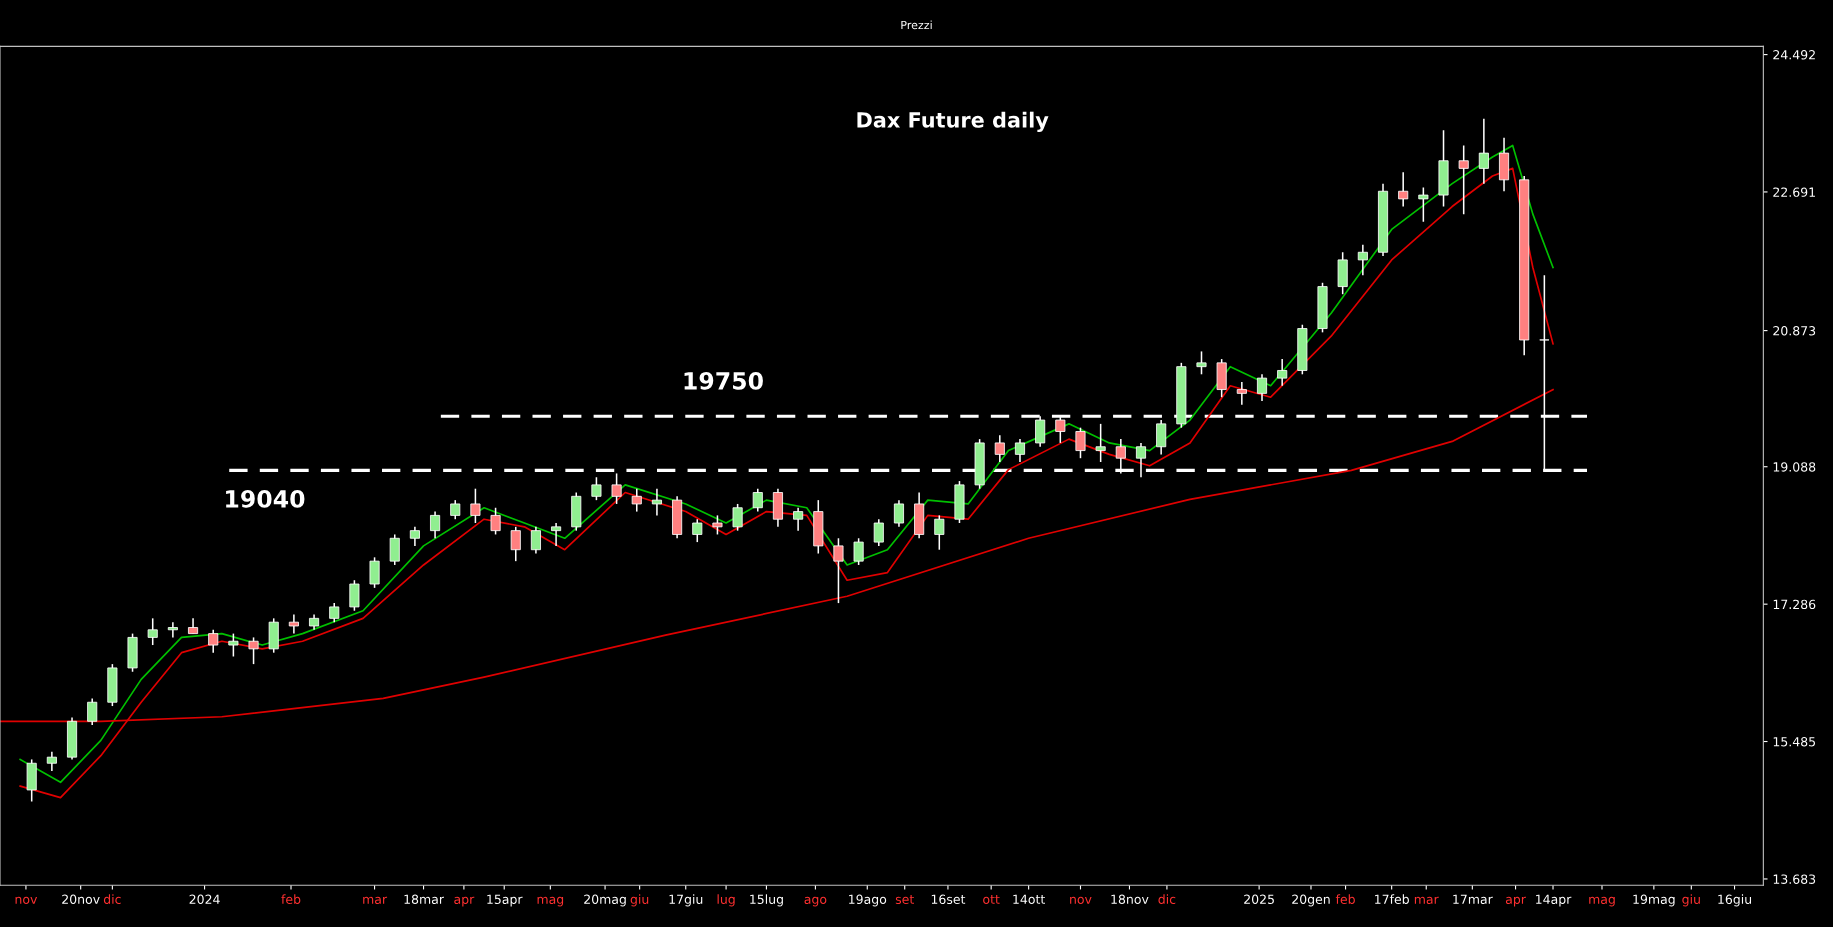 The image size is (1833, 927). I want to click on y-tick-label: 19.088, so click(1794, 467).